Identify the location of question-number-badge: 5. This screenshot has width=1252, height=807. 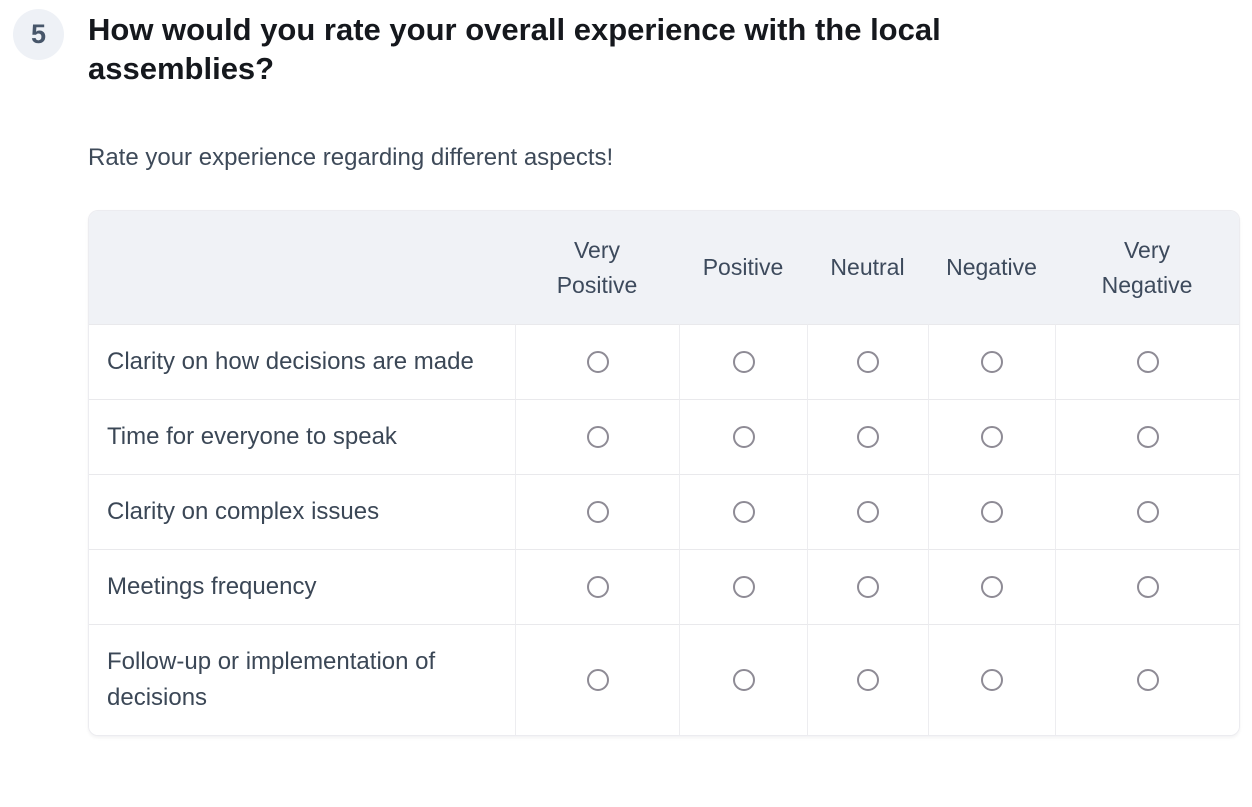
(38, 34).